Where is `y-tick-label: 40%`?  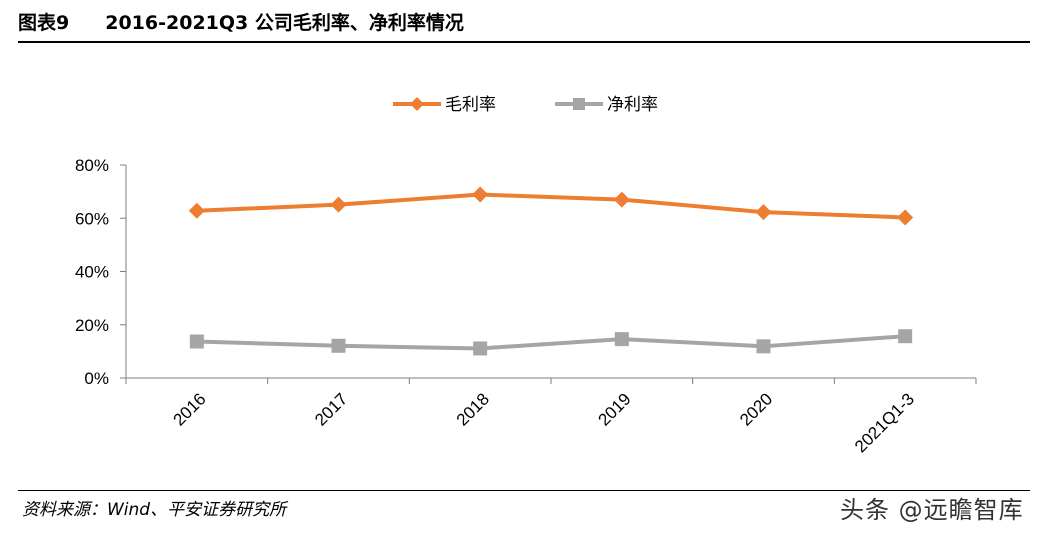 y-tick-label: 40% is located at coordinates (92, 272).